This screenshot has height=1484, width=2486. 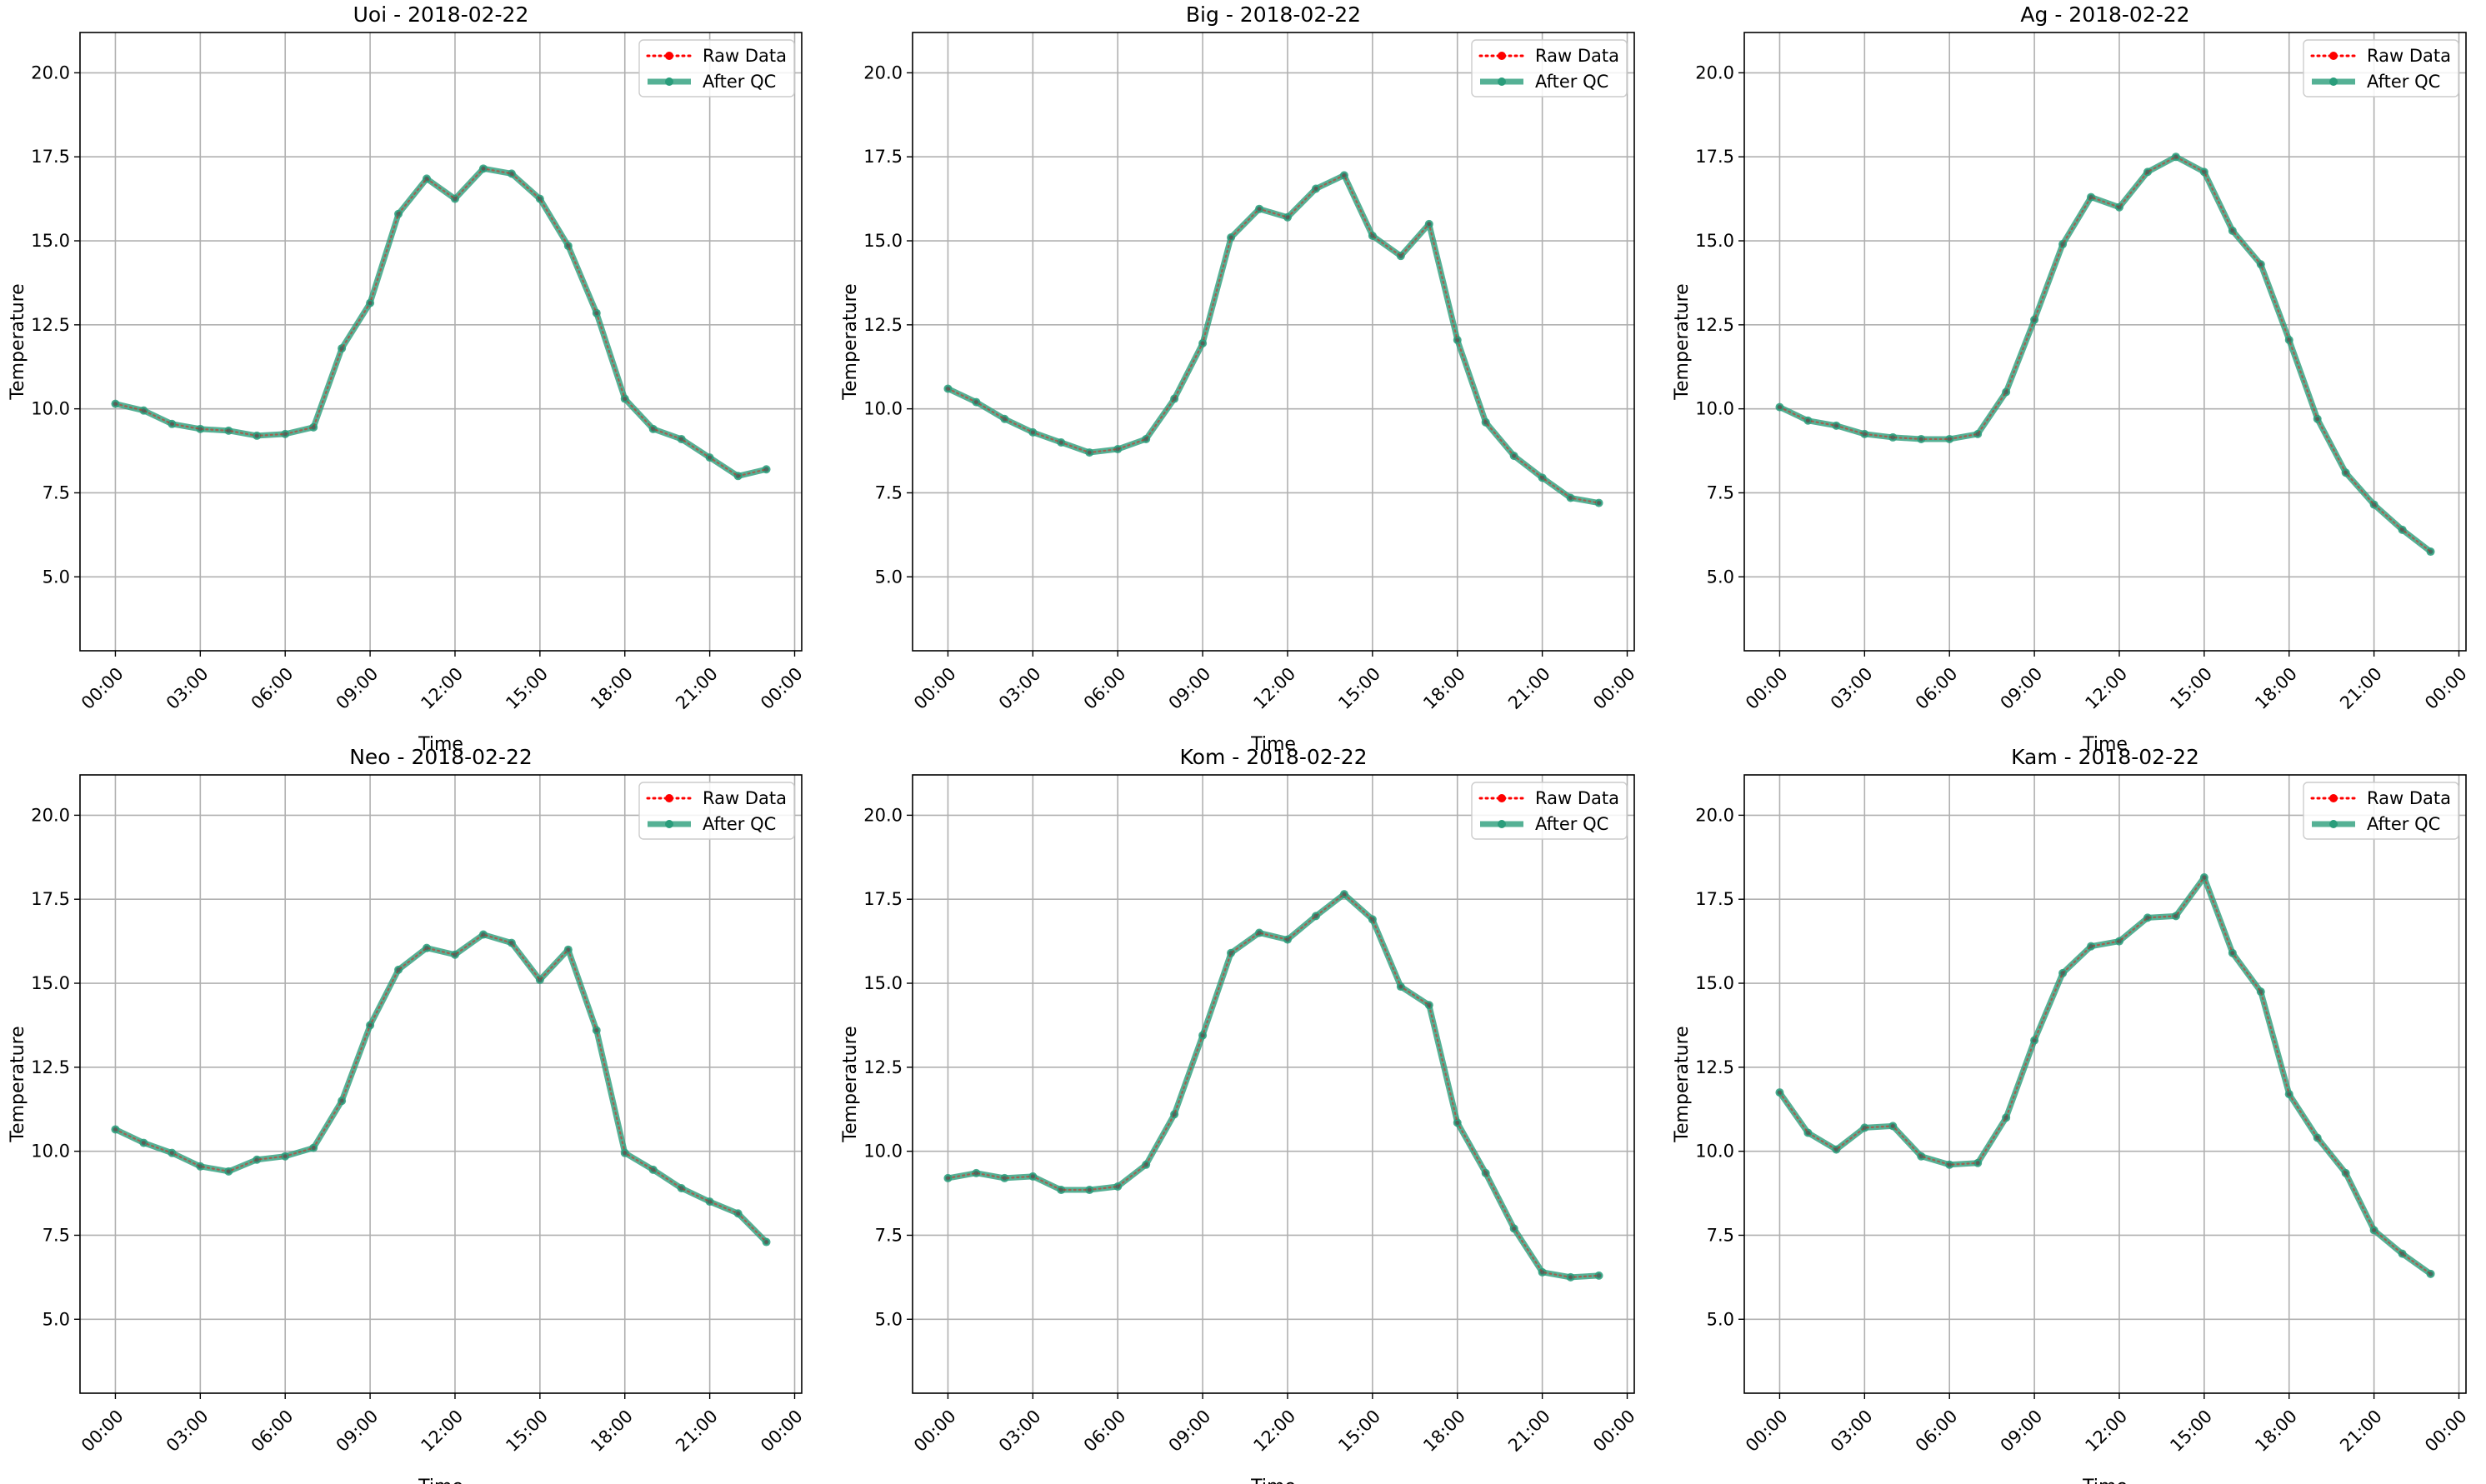 I want to click on y-tick-label: 15.0, so click(x=883, y=241).